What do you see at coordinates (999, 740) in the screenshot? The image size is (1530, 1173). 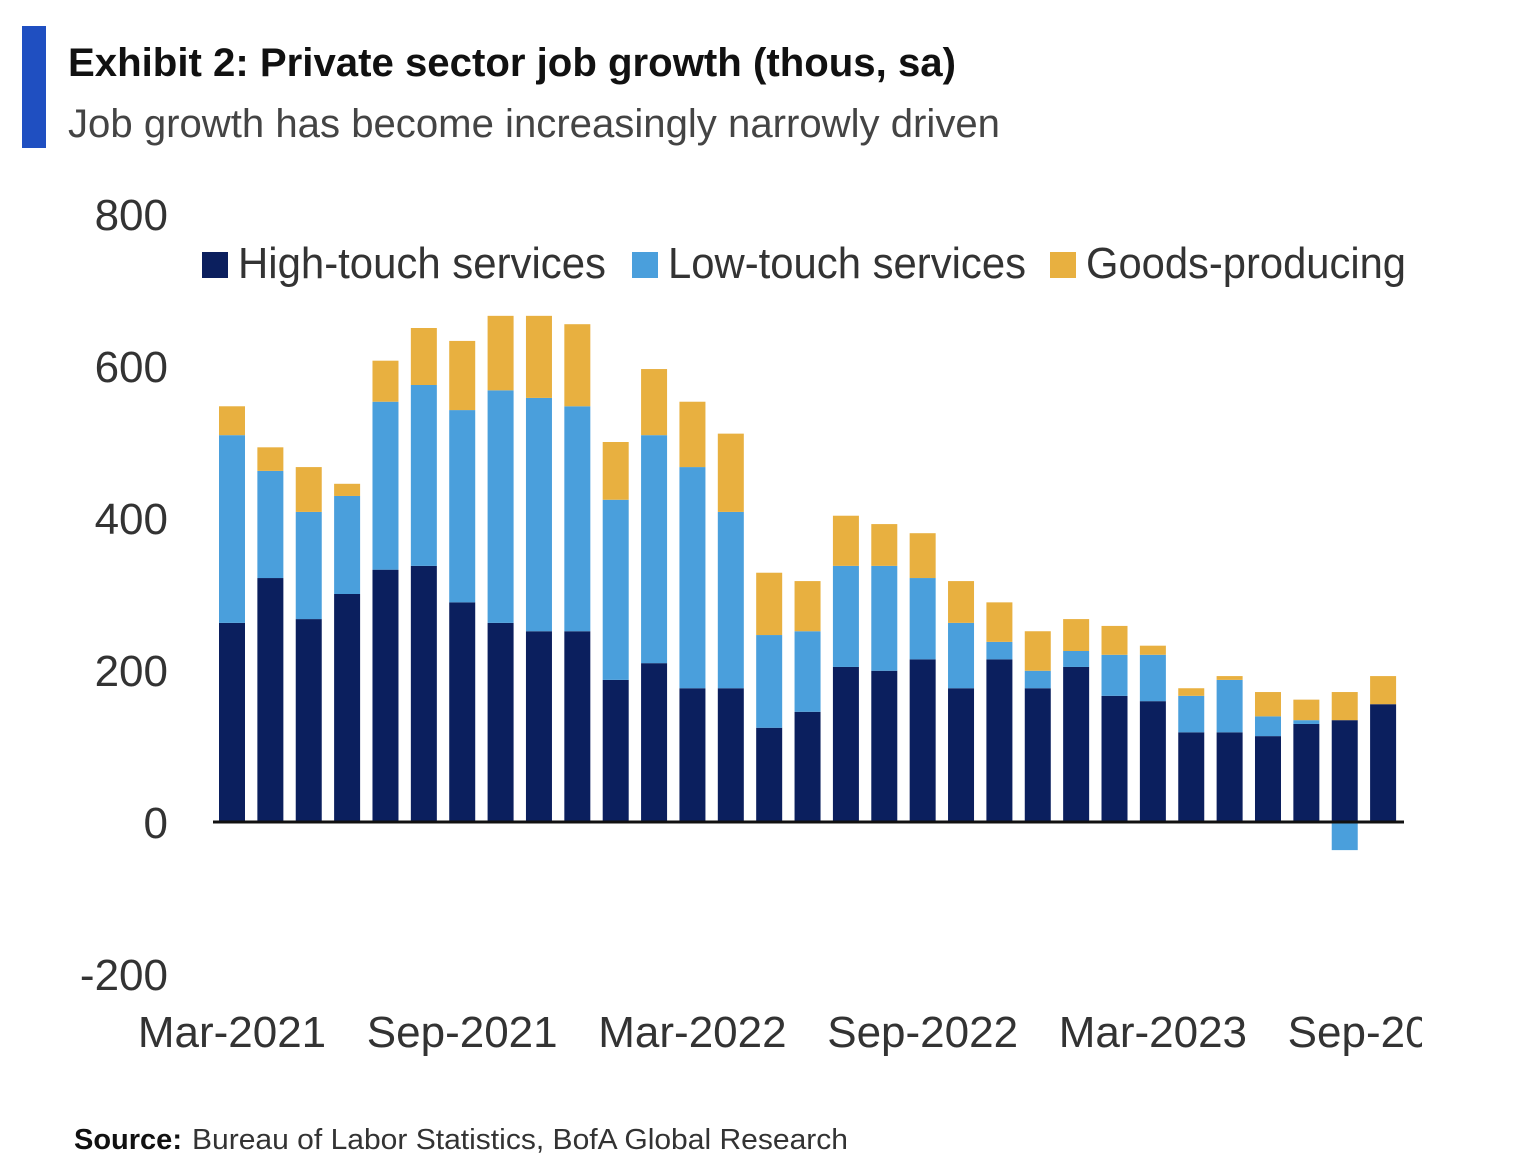 I see `bar-high-touch-services-nov-2022` at bounding box center [999, 740].